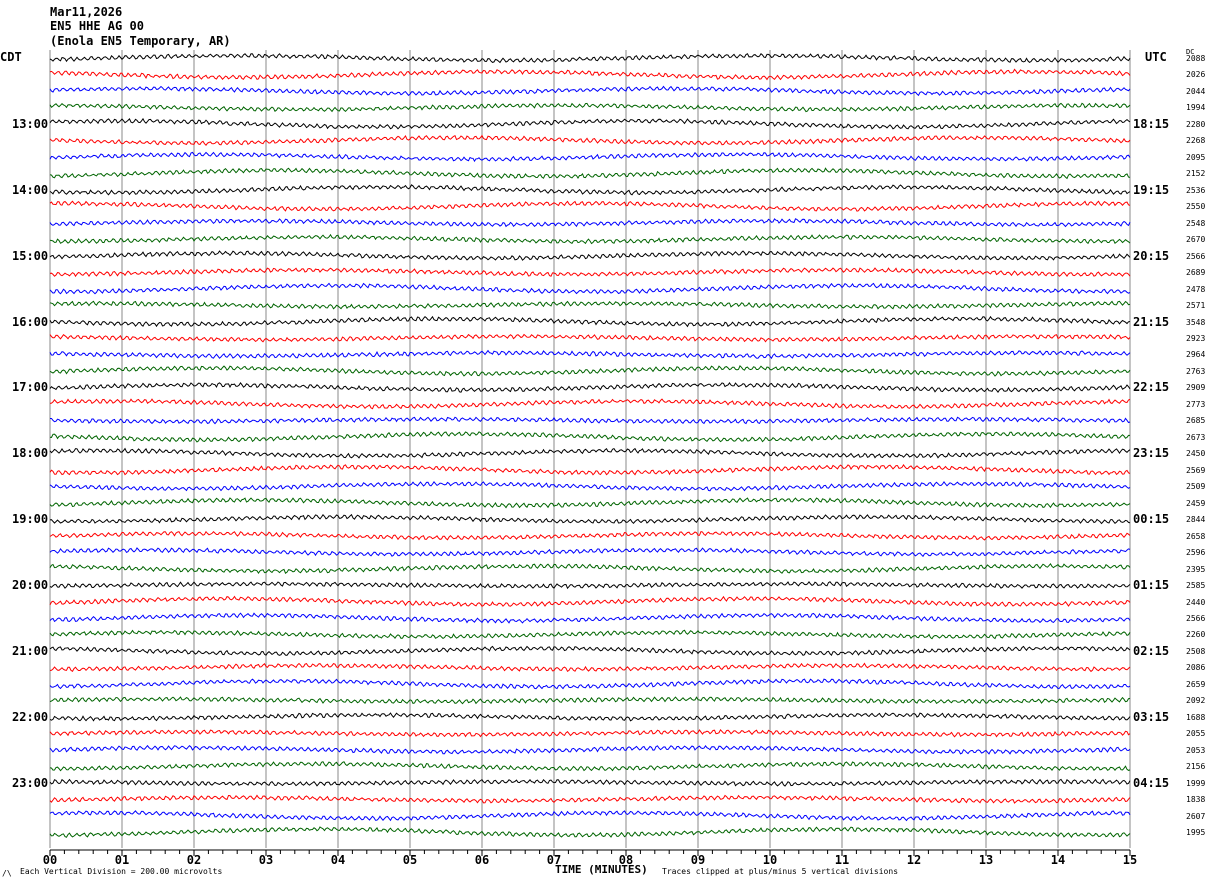 The height and width of the screenshot is (886, 1210). Describe the element at coordinates (1196, 767) in the screenshot. I see `dc-value: 2156` at that location.